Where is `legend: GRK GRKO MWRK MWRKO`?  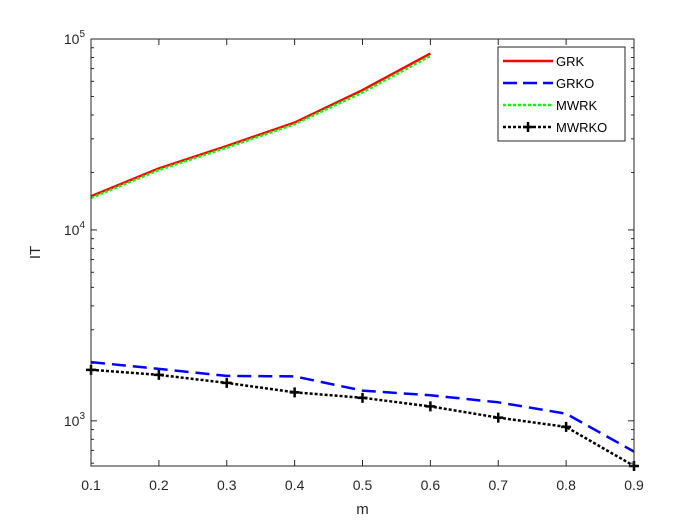
legend: GRK GRKO MWRK MWRKO is located at coordinates (561, 94).